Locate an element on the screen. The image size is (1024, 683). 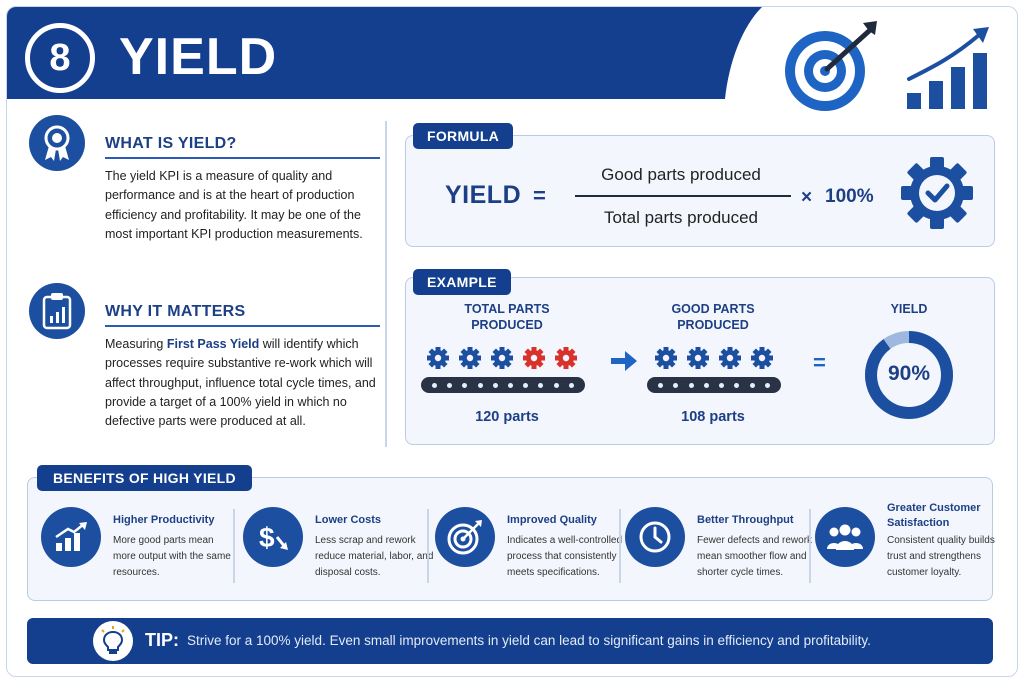
header-band is located at coordinates (384, 53).